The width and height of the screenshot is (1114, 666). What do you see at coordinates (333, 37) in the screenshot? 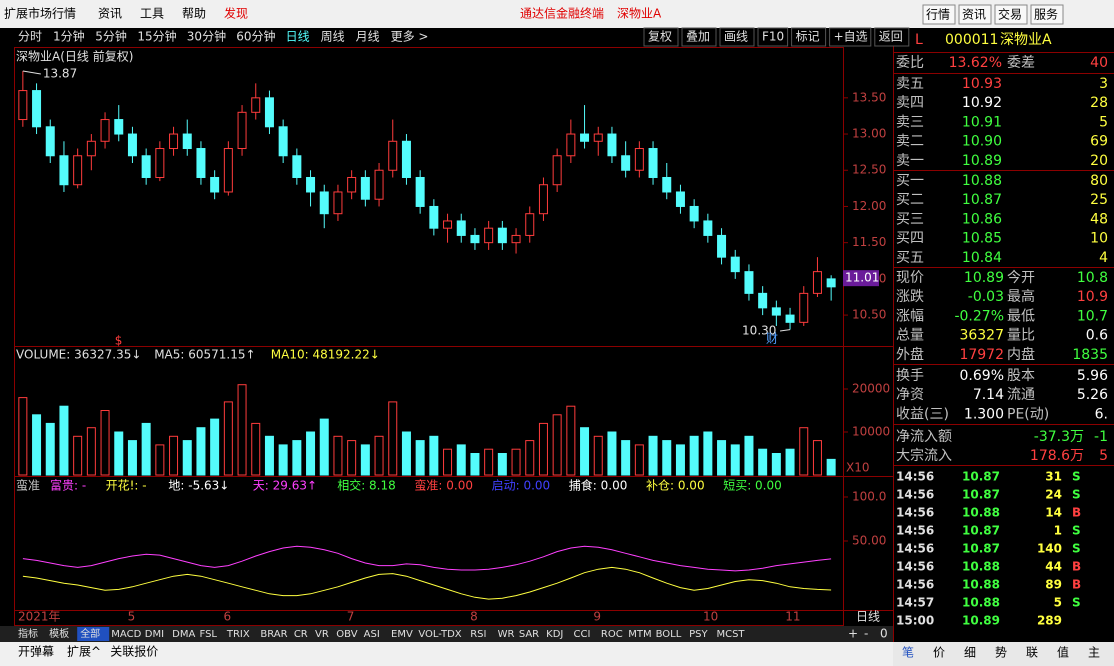
I see `period-tab: 周线` at bounding box center [333, 37].